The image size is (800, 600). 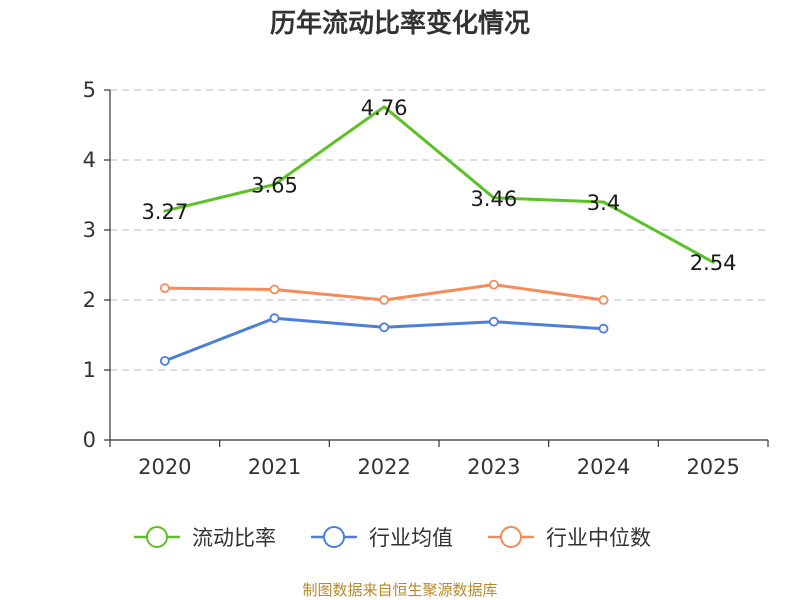 What do you see at coordinates (89, 90) in the screenshot?
I see `y-tick-label: 5` at bounding box center [89, 90].